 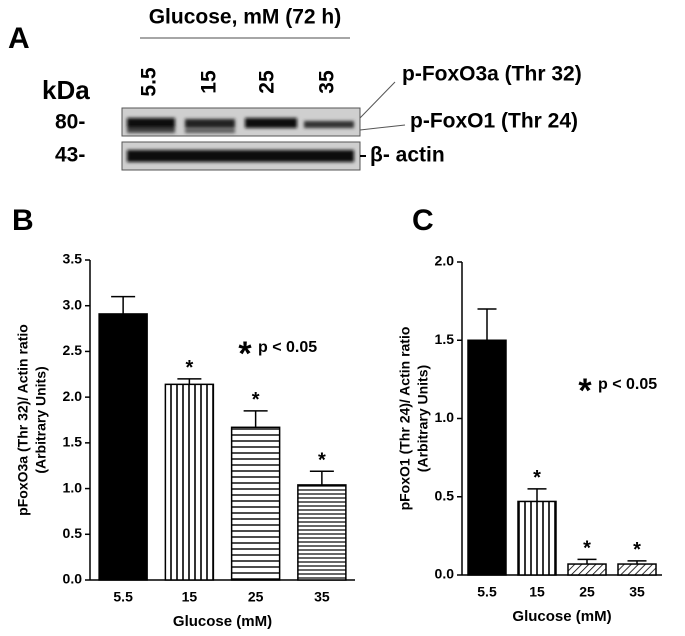 What do you see at coordinates (492, 74) in the screenshot?
I see `band-label: p-FoxO3a (Thr 32)` at bounding box center [492, 74].